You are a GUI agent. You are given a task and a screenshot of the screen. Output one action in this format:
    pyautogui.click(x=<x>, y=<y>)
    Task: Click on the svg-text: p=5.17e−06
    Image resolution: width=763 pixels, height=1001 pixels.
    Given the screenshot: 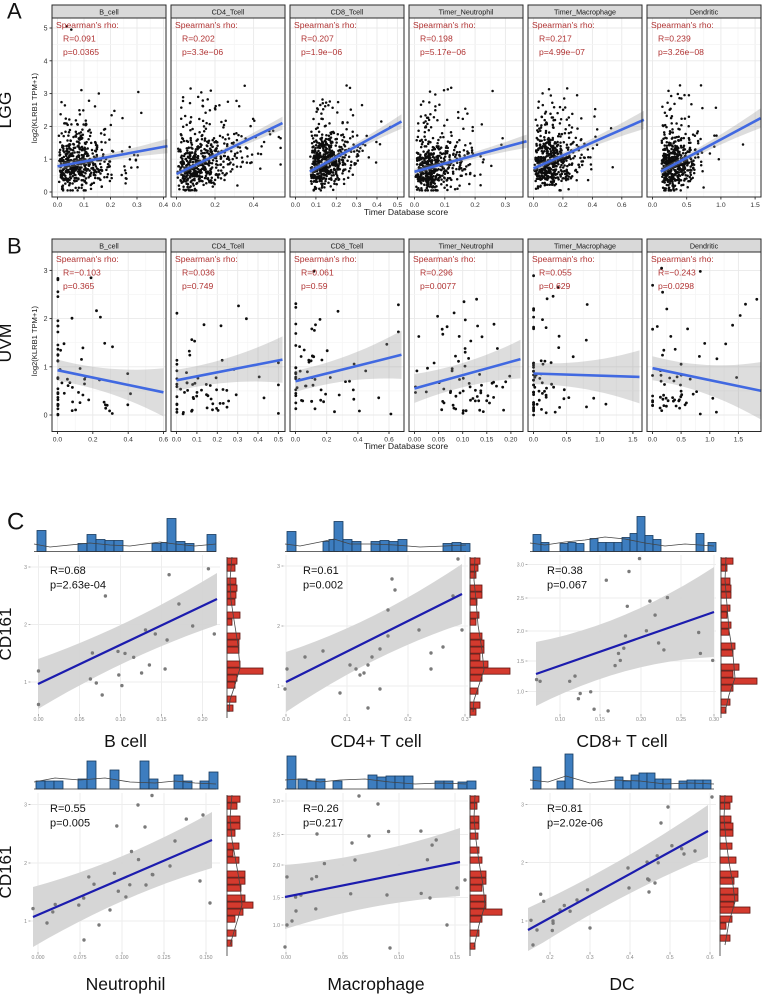 What is the action you would take?
    pyautogui.click(x=443, y=52)
    